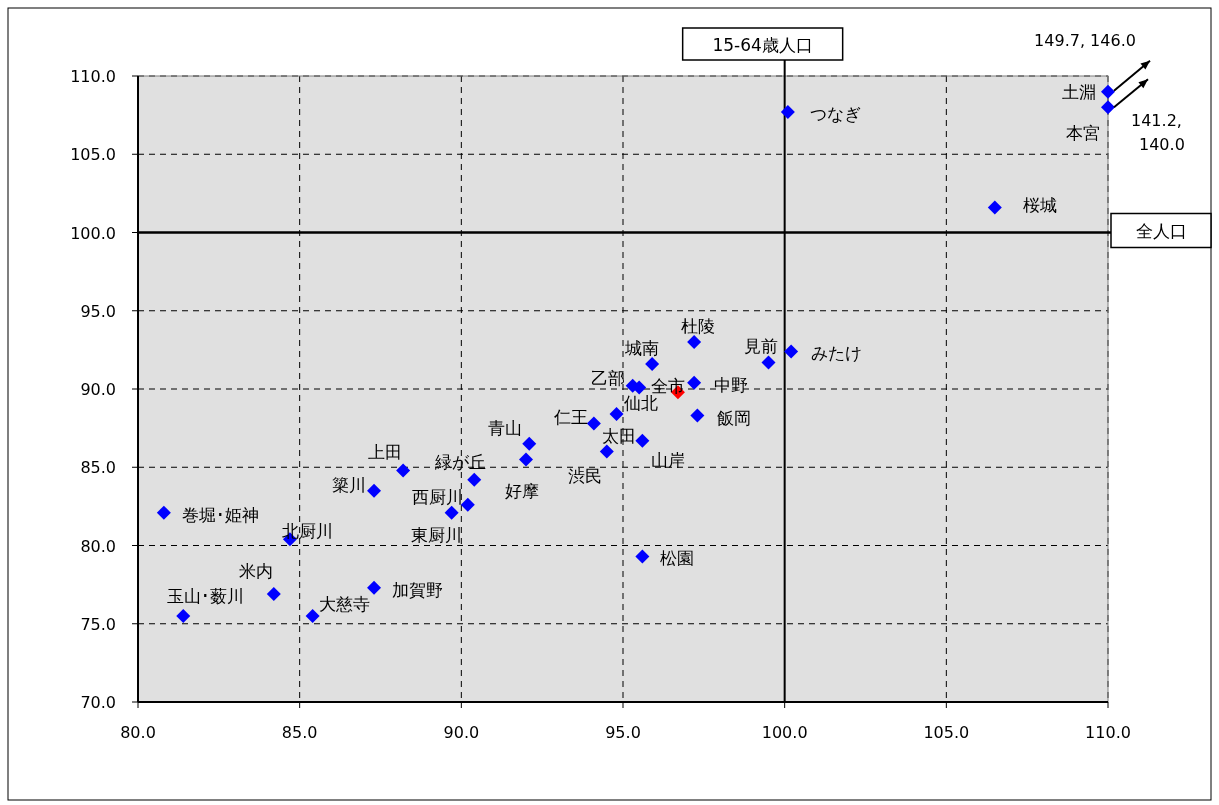 The image size is (1219, 805). I want to click on text: 149.7, 146.0, so click(1085, 40).